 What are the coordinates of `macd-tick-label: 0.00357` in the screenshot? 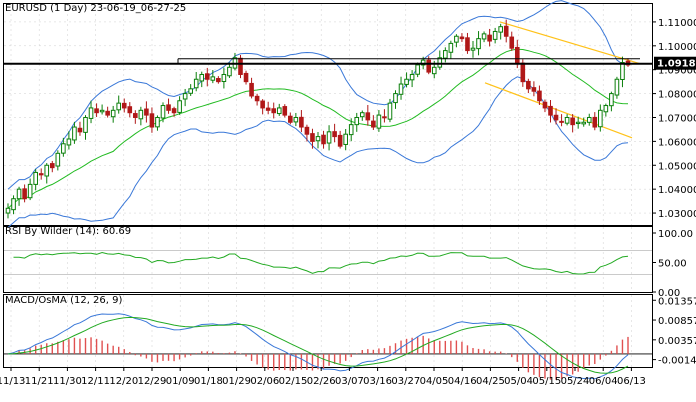 It's located at (677, 341).